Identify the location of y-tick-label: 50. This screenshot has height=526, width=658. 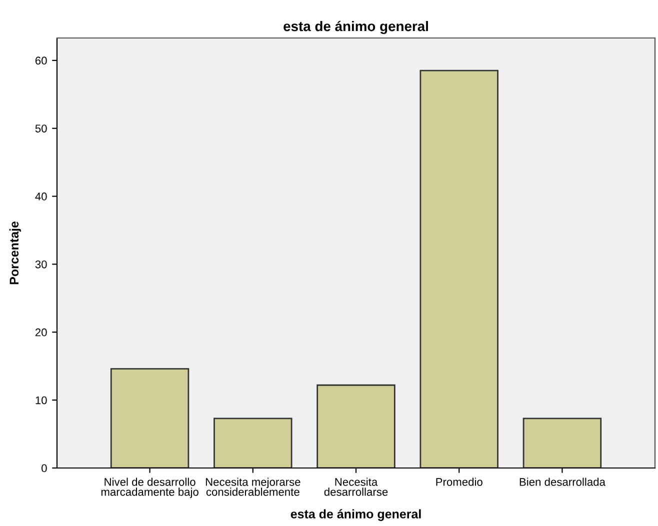
(41, 128).